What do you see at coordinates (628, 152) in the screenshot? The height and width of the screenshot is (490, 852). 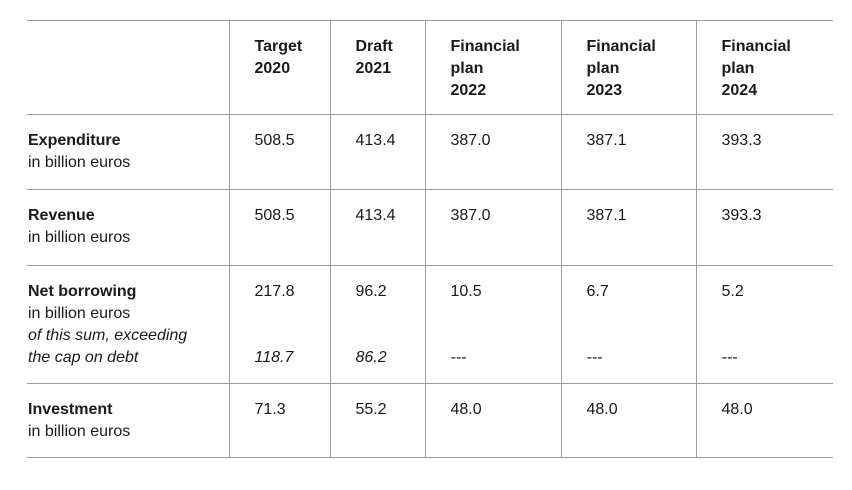 I see `cell-expenditure-plan-2023: 387.1` at bounding box center [628, 152].